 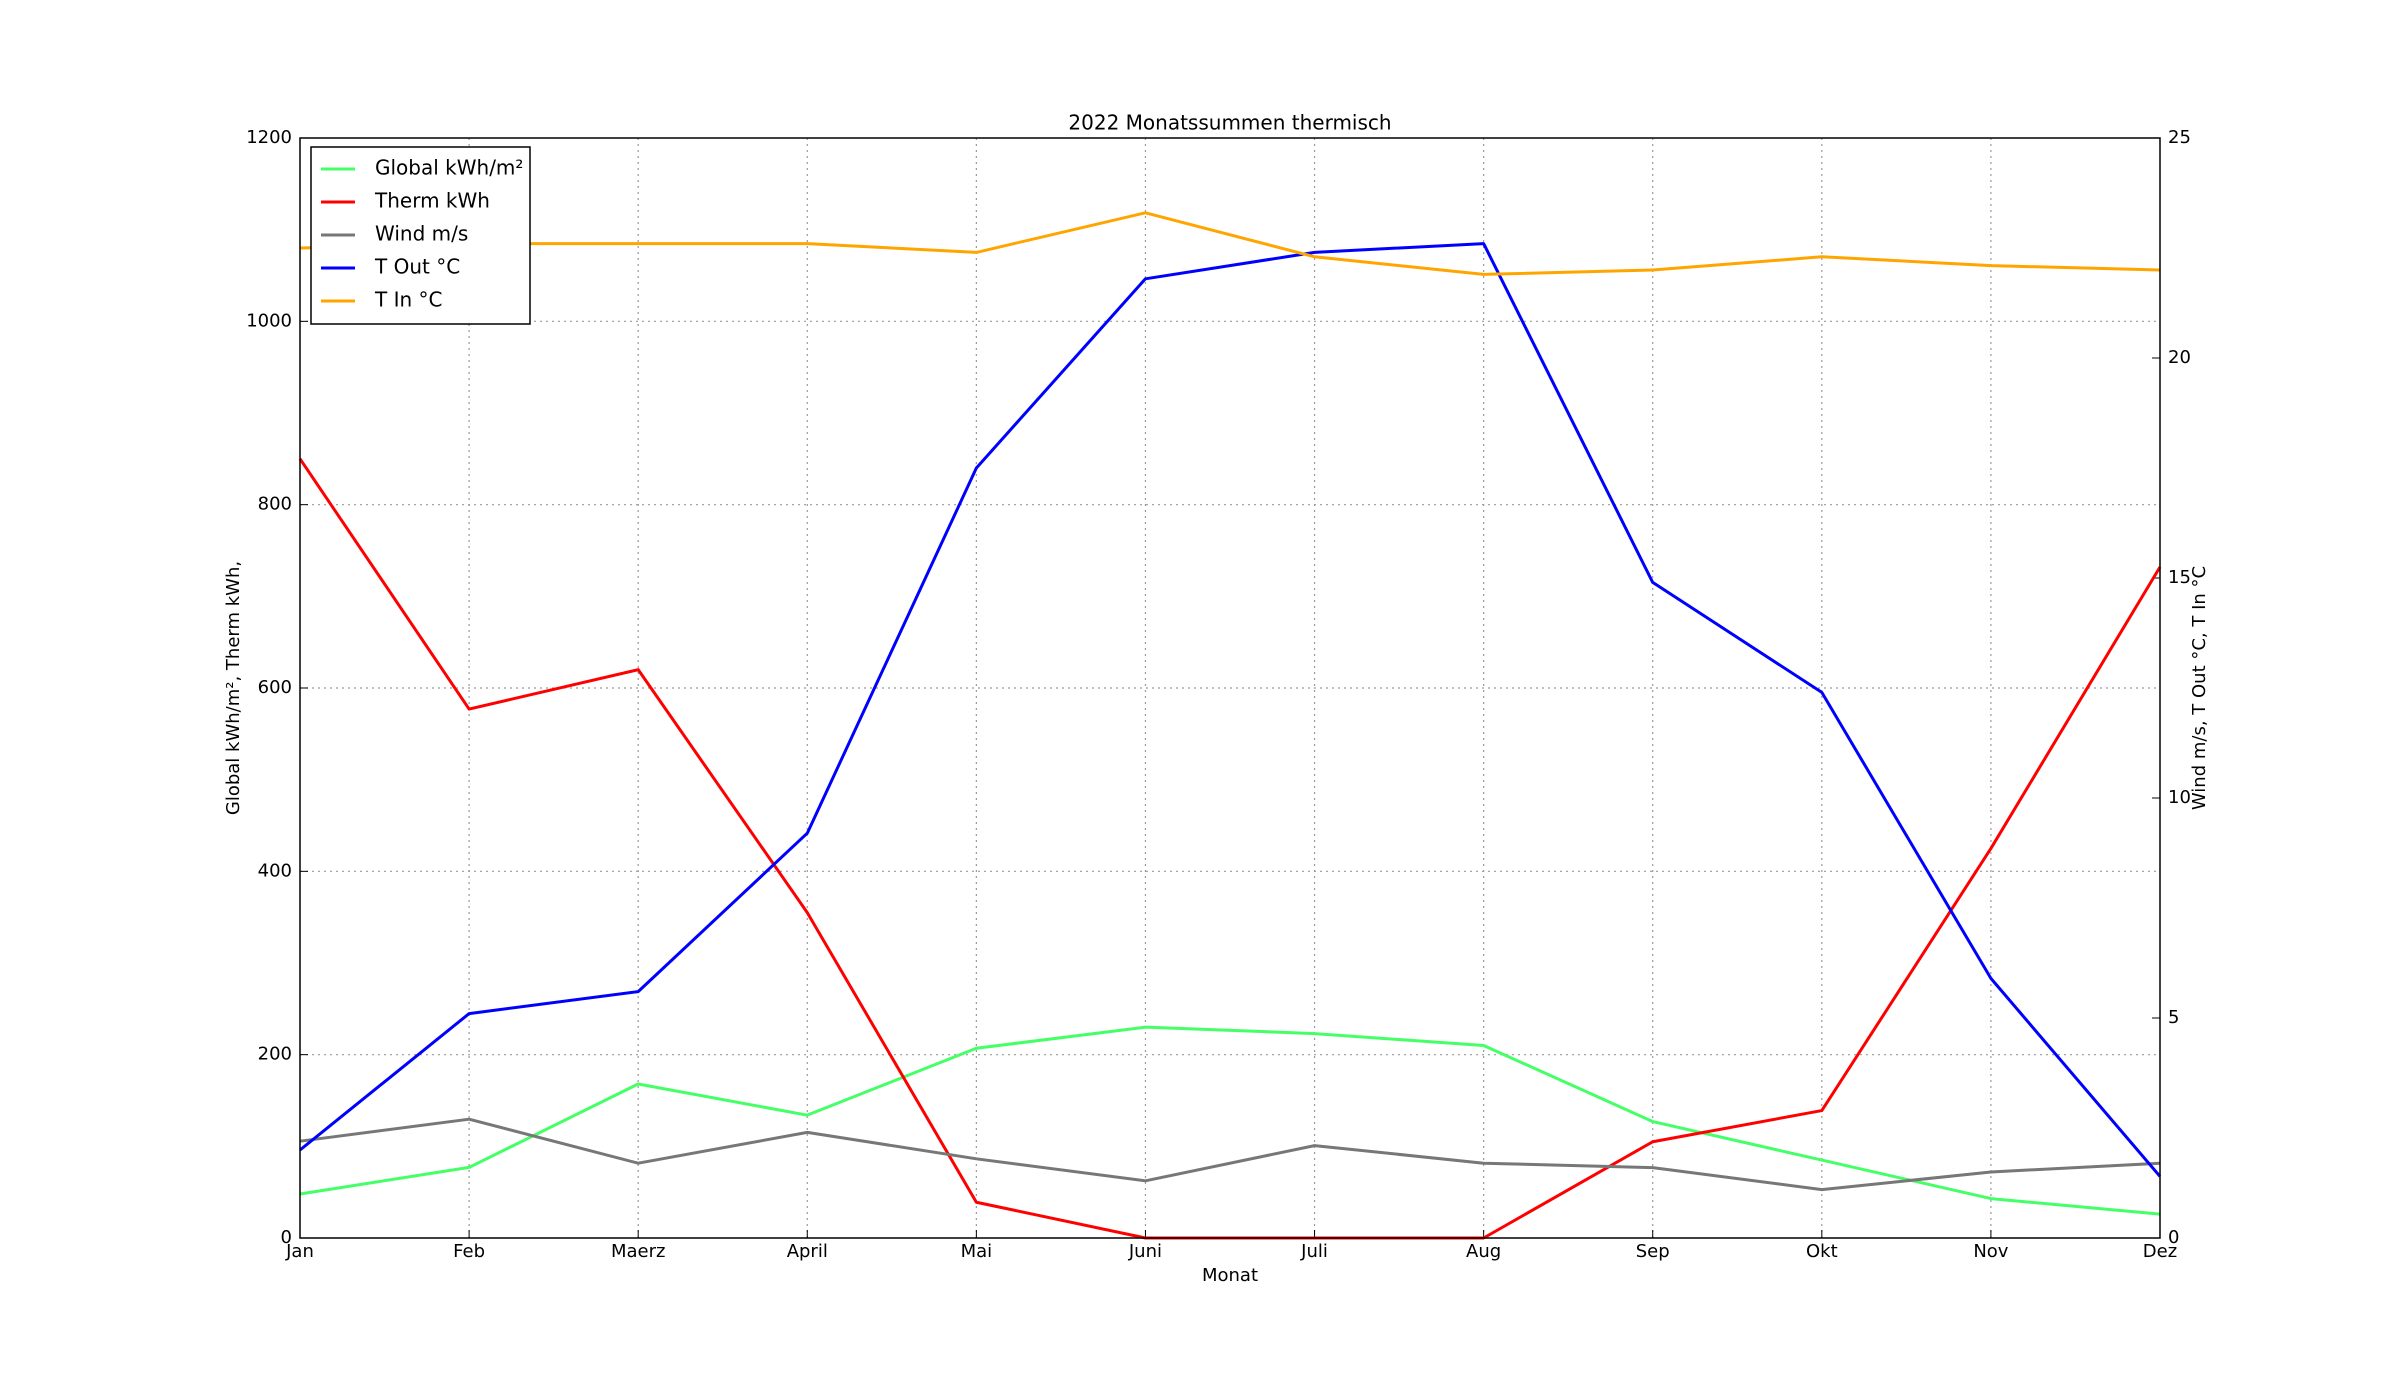 What do you see at coordinates (469, 1251) in the screenshot?
I see `x-tick-label: Feb` at bounding box center [469, 1251].